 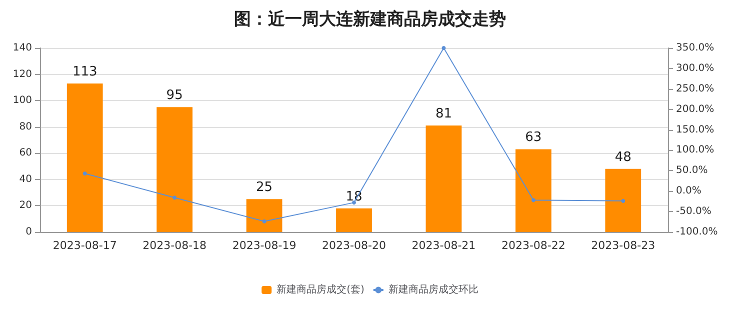 I want to click on y2-tick-label: 150.0%, so click(x=695, y=130).